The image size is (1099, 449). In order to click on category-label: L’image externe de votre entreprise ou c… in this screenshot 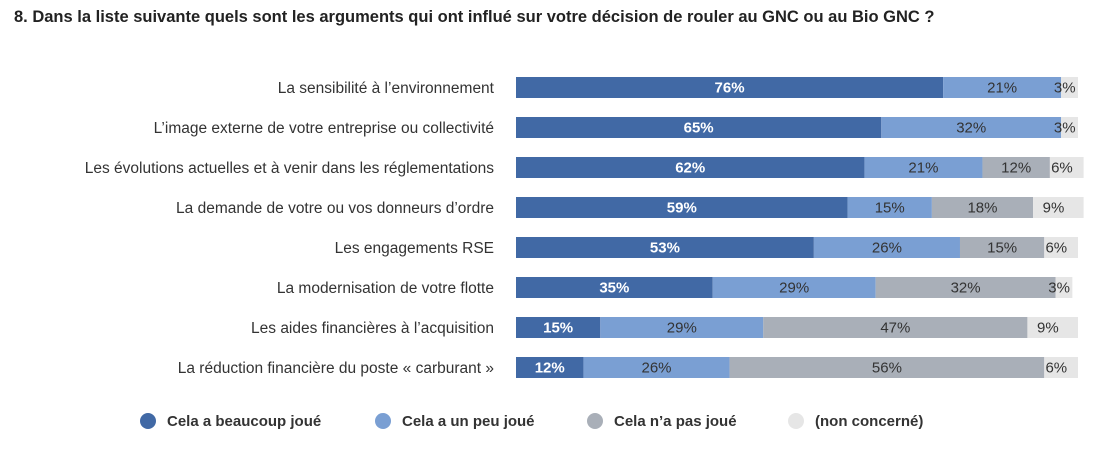, I will do `click(324, 128)`.